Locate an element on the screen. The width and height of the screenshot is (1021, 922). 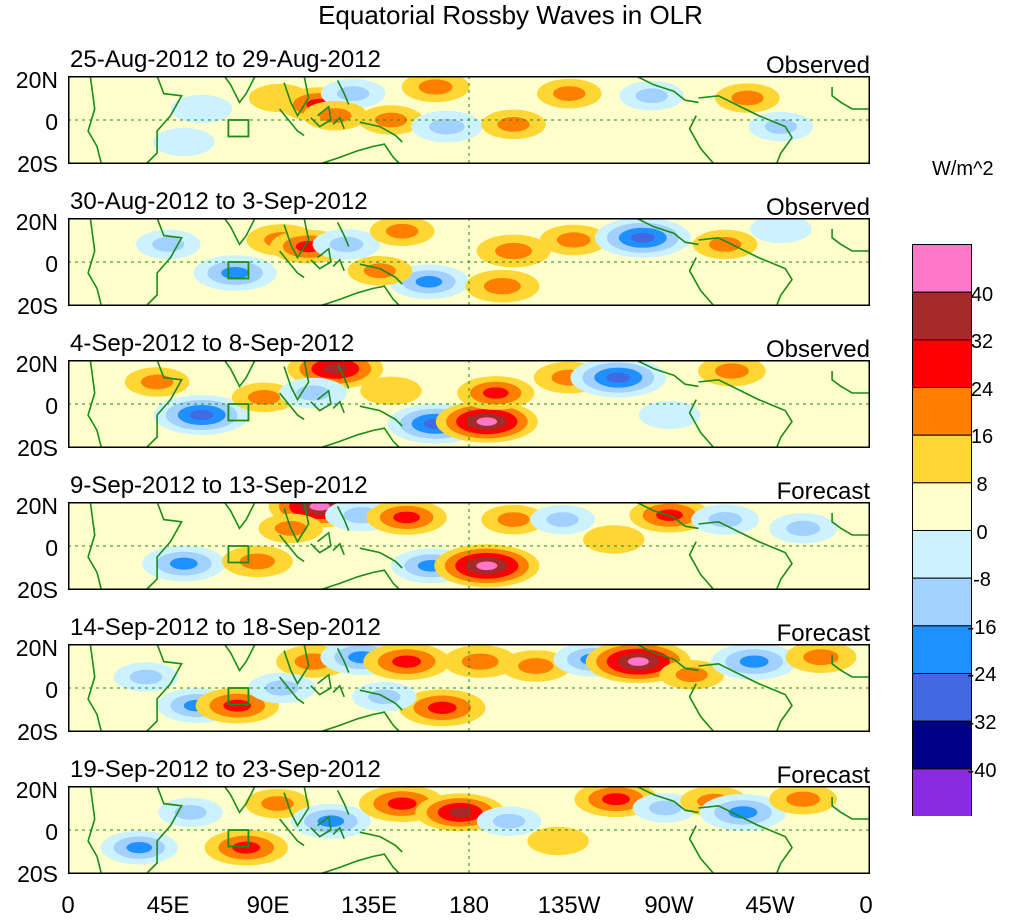
panel-status-label: Observed is located at coordinates (817, 65).